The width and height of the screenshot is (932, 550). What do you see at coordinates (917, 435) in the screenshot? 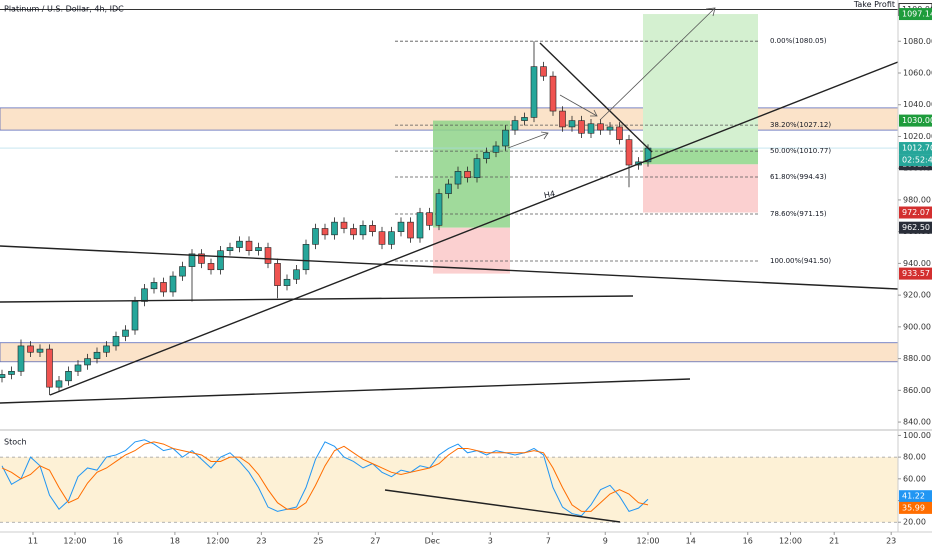
I see `stoch-tick-label: 100.00` at bounding box center [917, 435].